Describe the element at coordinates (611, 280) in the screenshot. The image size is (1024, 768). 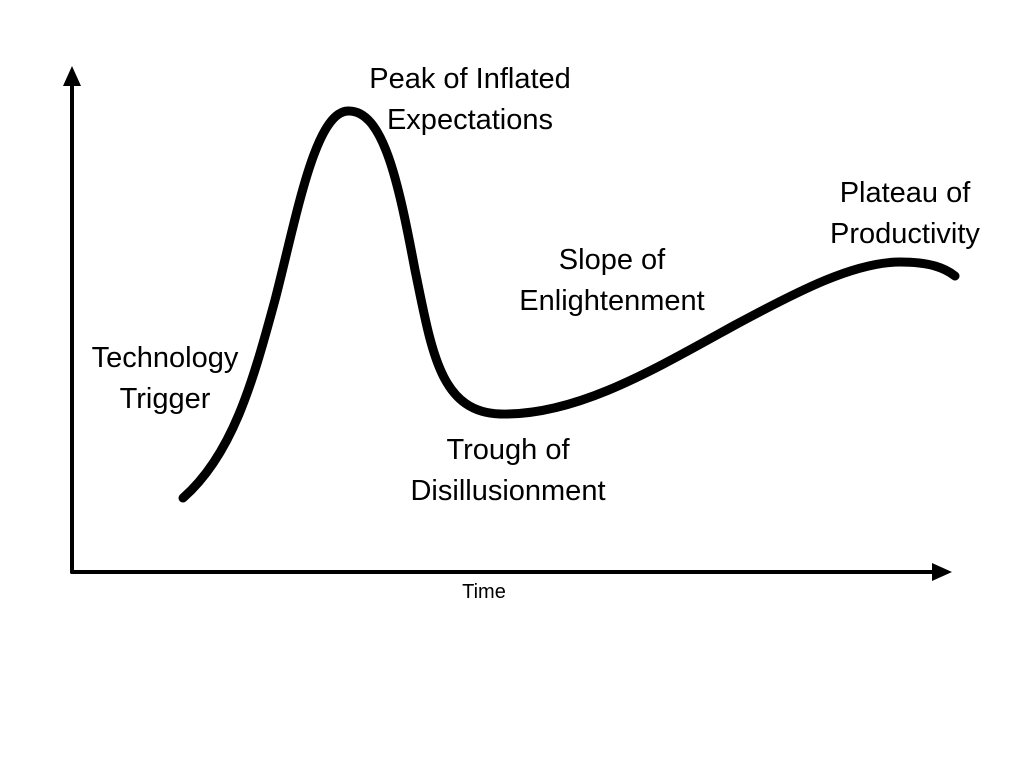
I see `phase-label-slope-of-enlightenment: Slope of Enlightenment` at that location.